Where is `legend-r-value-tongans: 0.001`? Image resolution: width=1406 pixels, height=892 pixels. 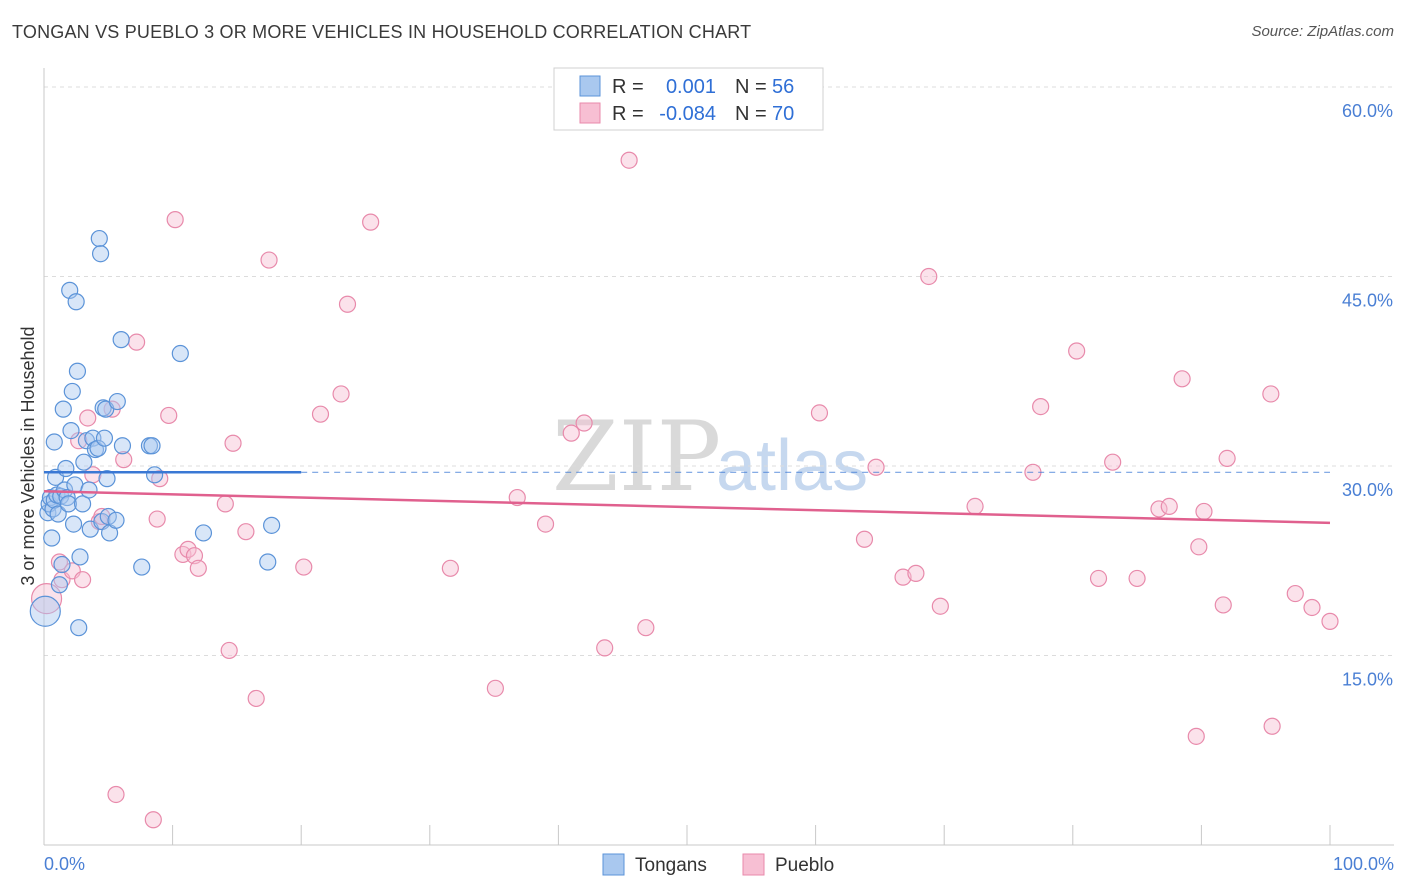
legend-r-value-tongans: 0.001 is located at coordinates (691, 87).